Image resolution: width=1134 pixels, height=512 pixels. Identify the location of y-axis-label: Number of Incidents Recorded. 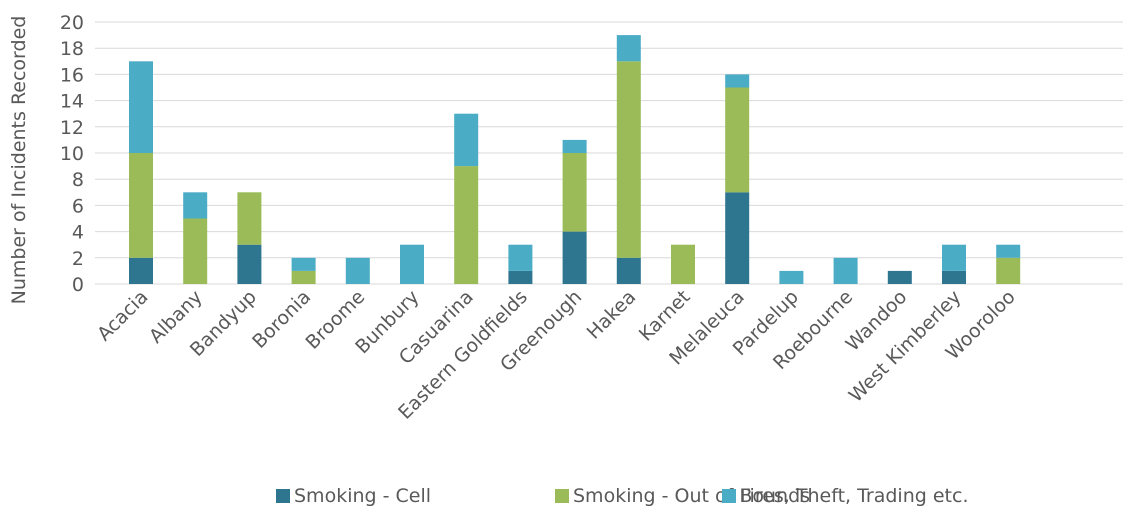
(19, 160).